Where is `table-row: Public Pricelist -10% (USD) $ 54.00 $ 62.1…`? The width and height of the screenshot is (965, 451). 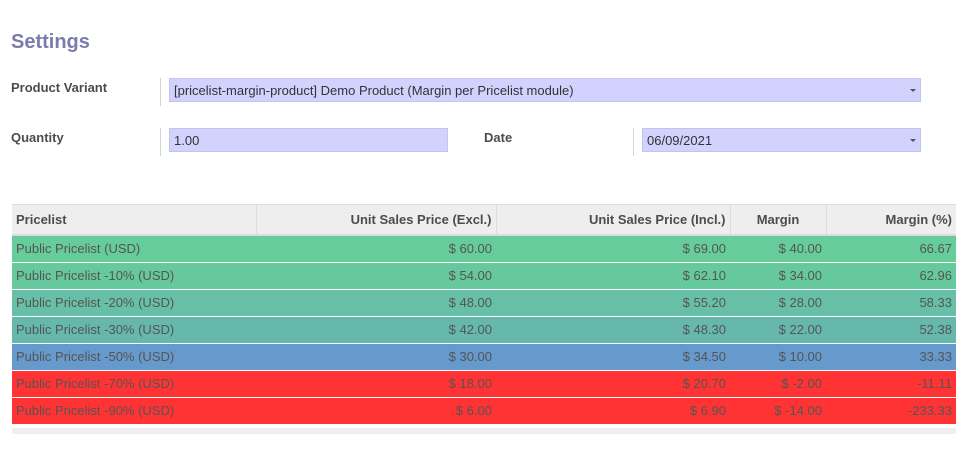
table-row: Public Pricelist -10% (USD) $ 54.00 $ 62.1… is located at coordinates (484, 275).